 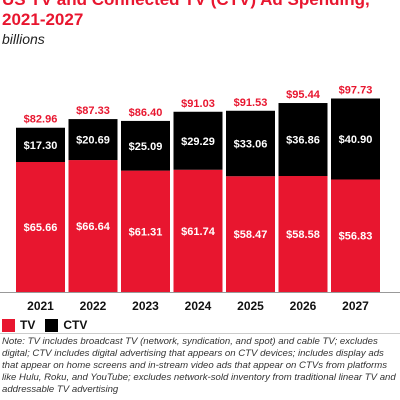 What do you see at coordinates (355, 306) in the screenshot?
I see `x-tick-2027: 2027` at bounding box center [355, 306].